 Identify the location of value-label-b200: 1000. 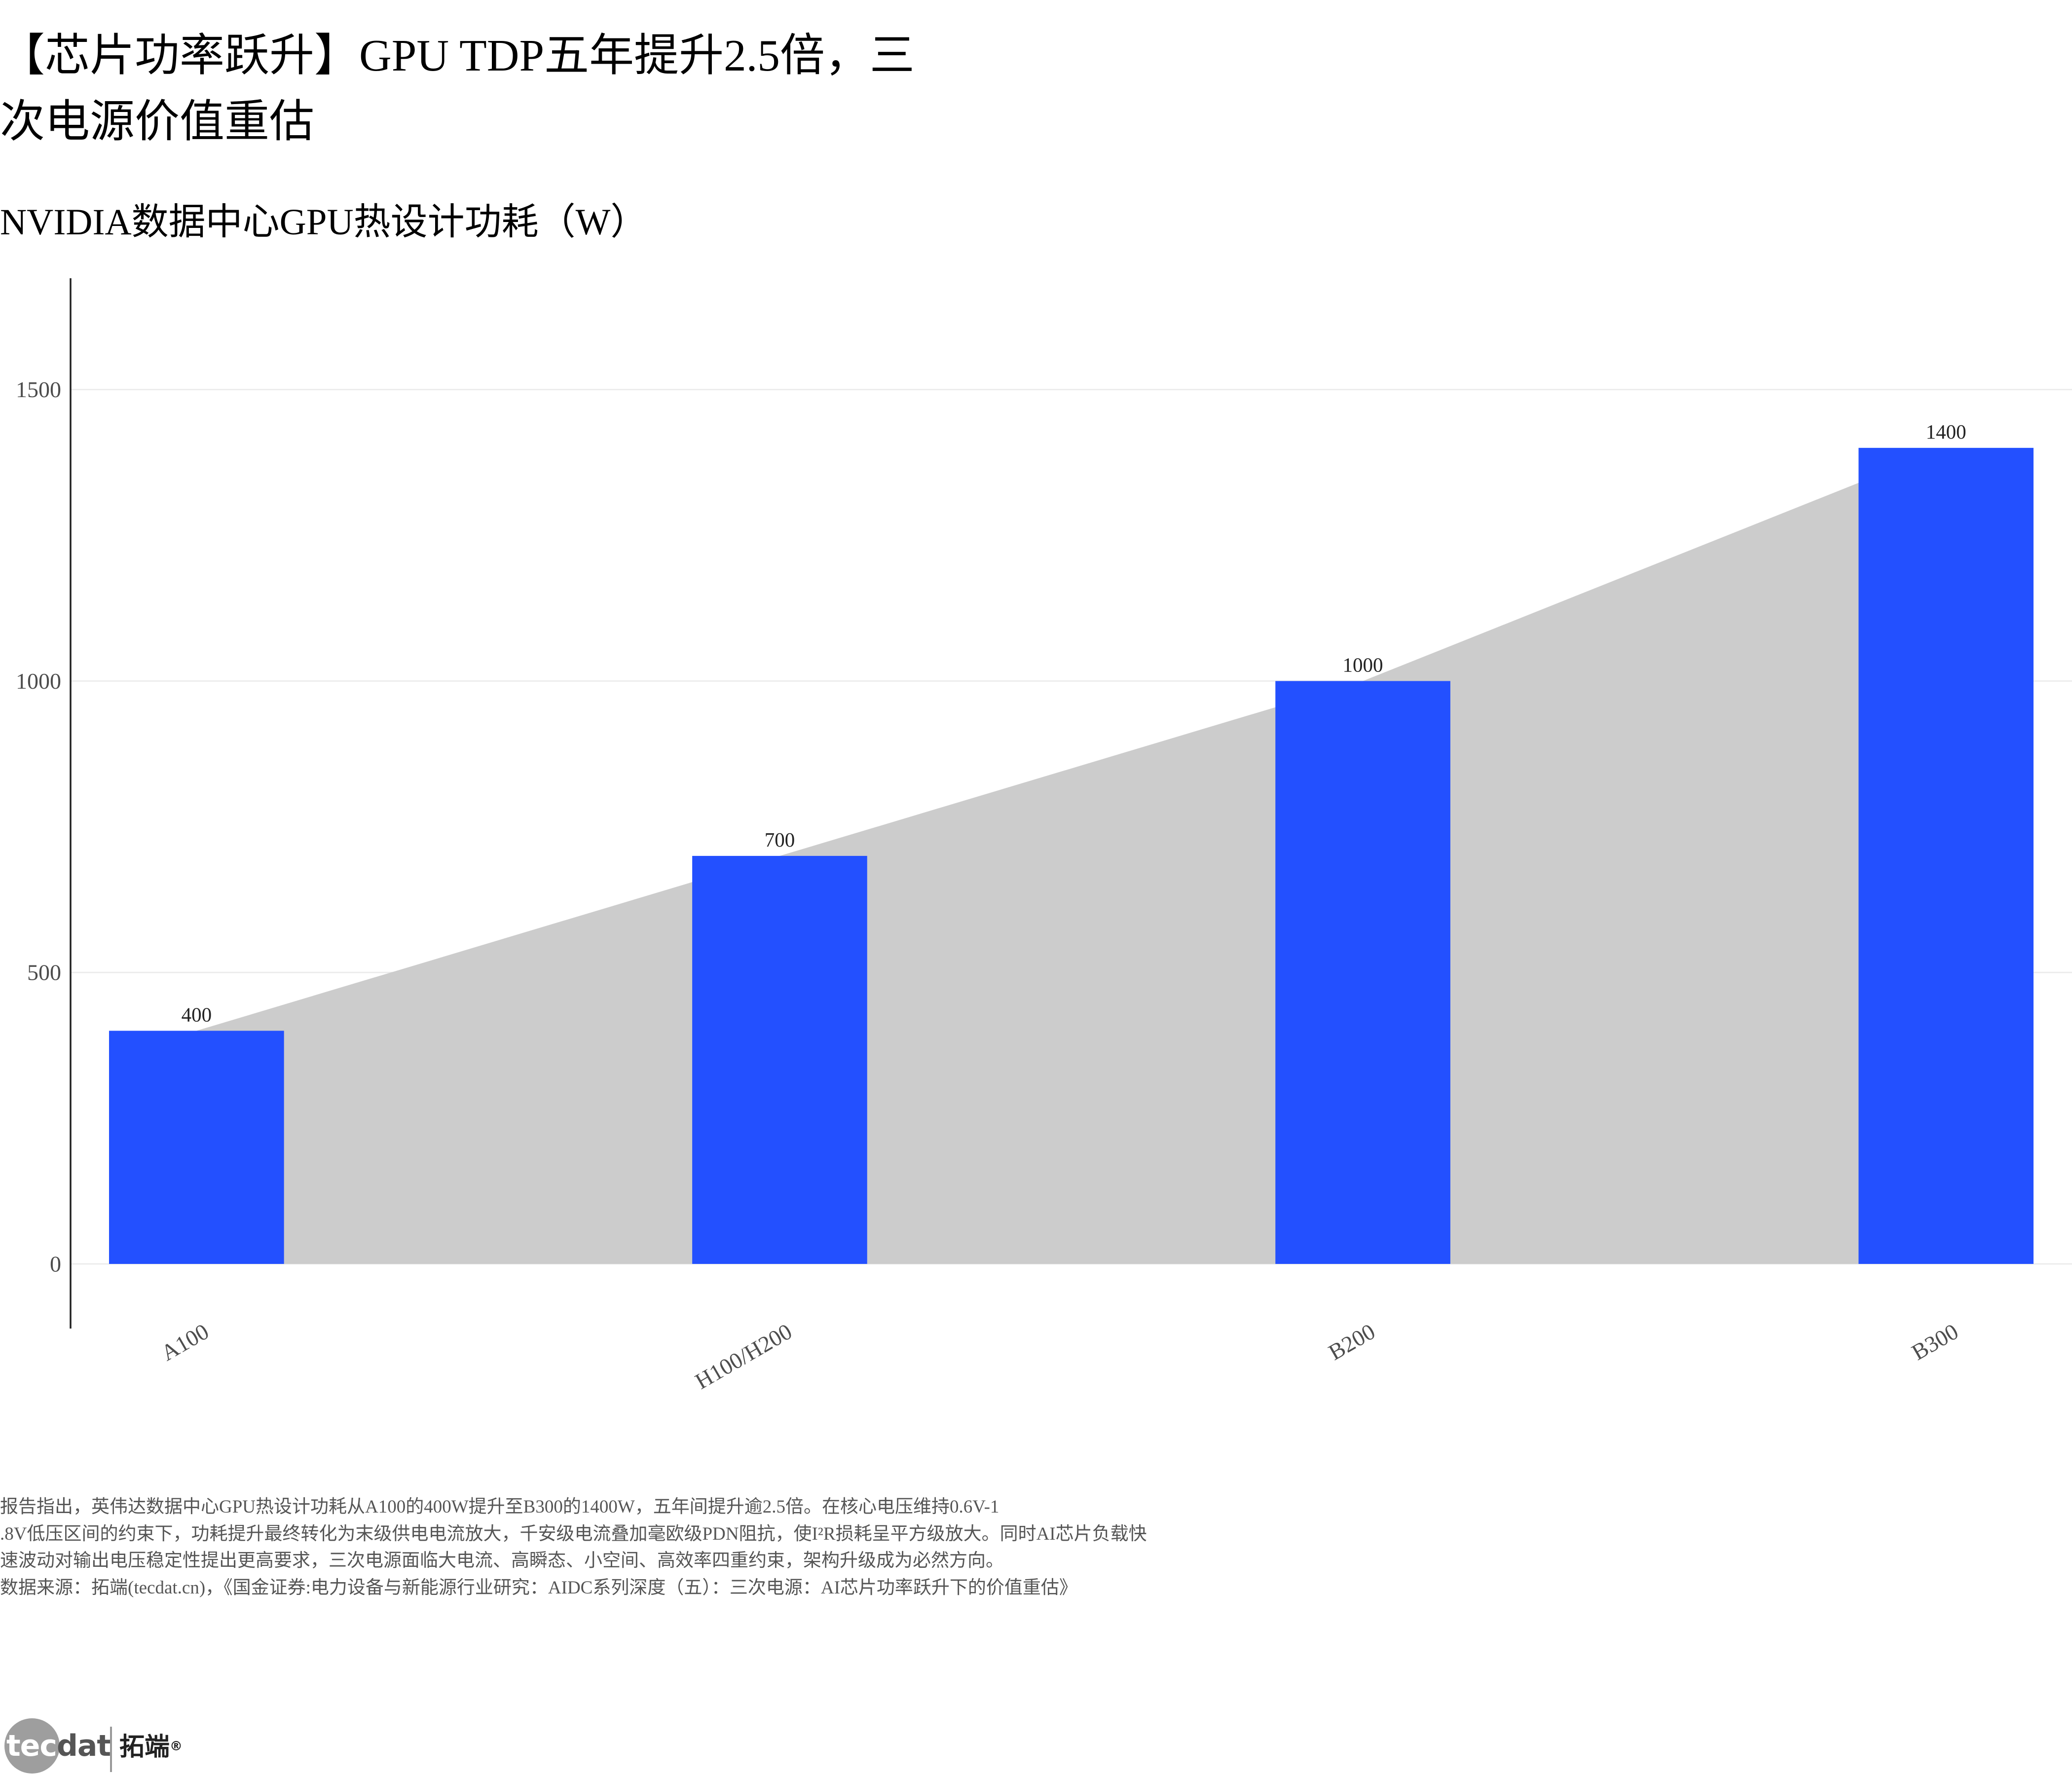
(1363, 665).